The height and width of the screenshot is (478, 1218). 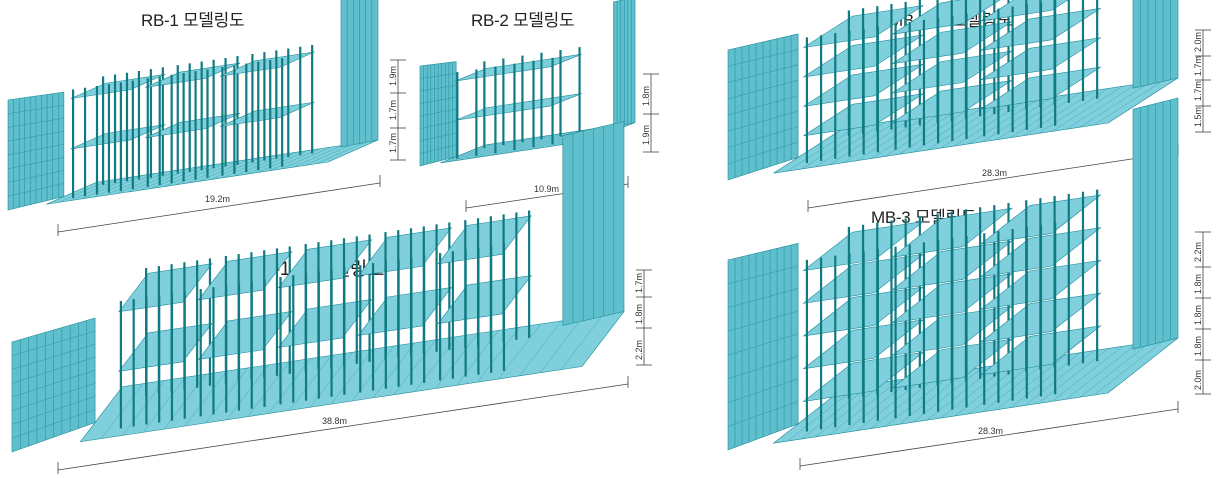 I want to click on mb3-height-label-2: 1.8m, so click(x=1198, y=284).